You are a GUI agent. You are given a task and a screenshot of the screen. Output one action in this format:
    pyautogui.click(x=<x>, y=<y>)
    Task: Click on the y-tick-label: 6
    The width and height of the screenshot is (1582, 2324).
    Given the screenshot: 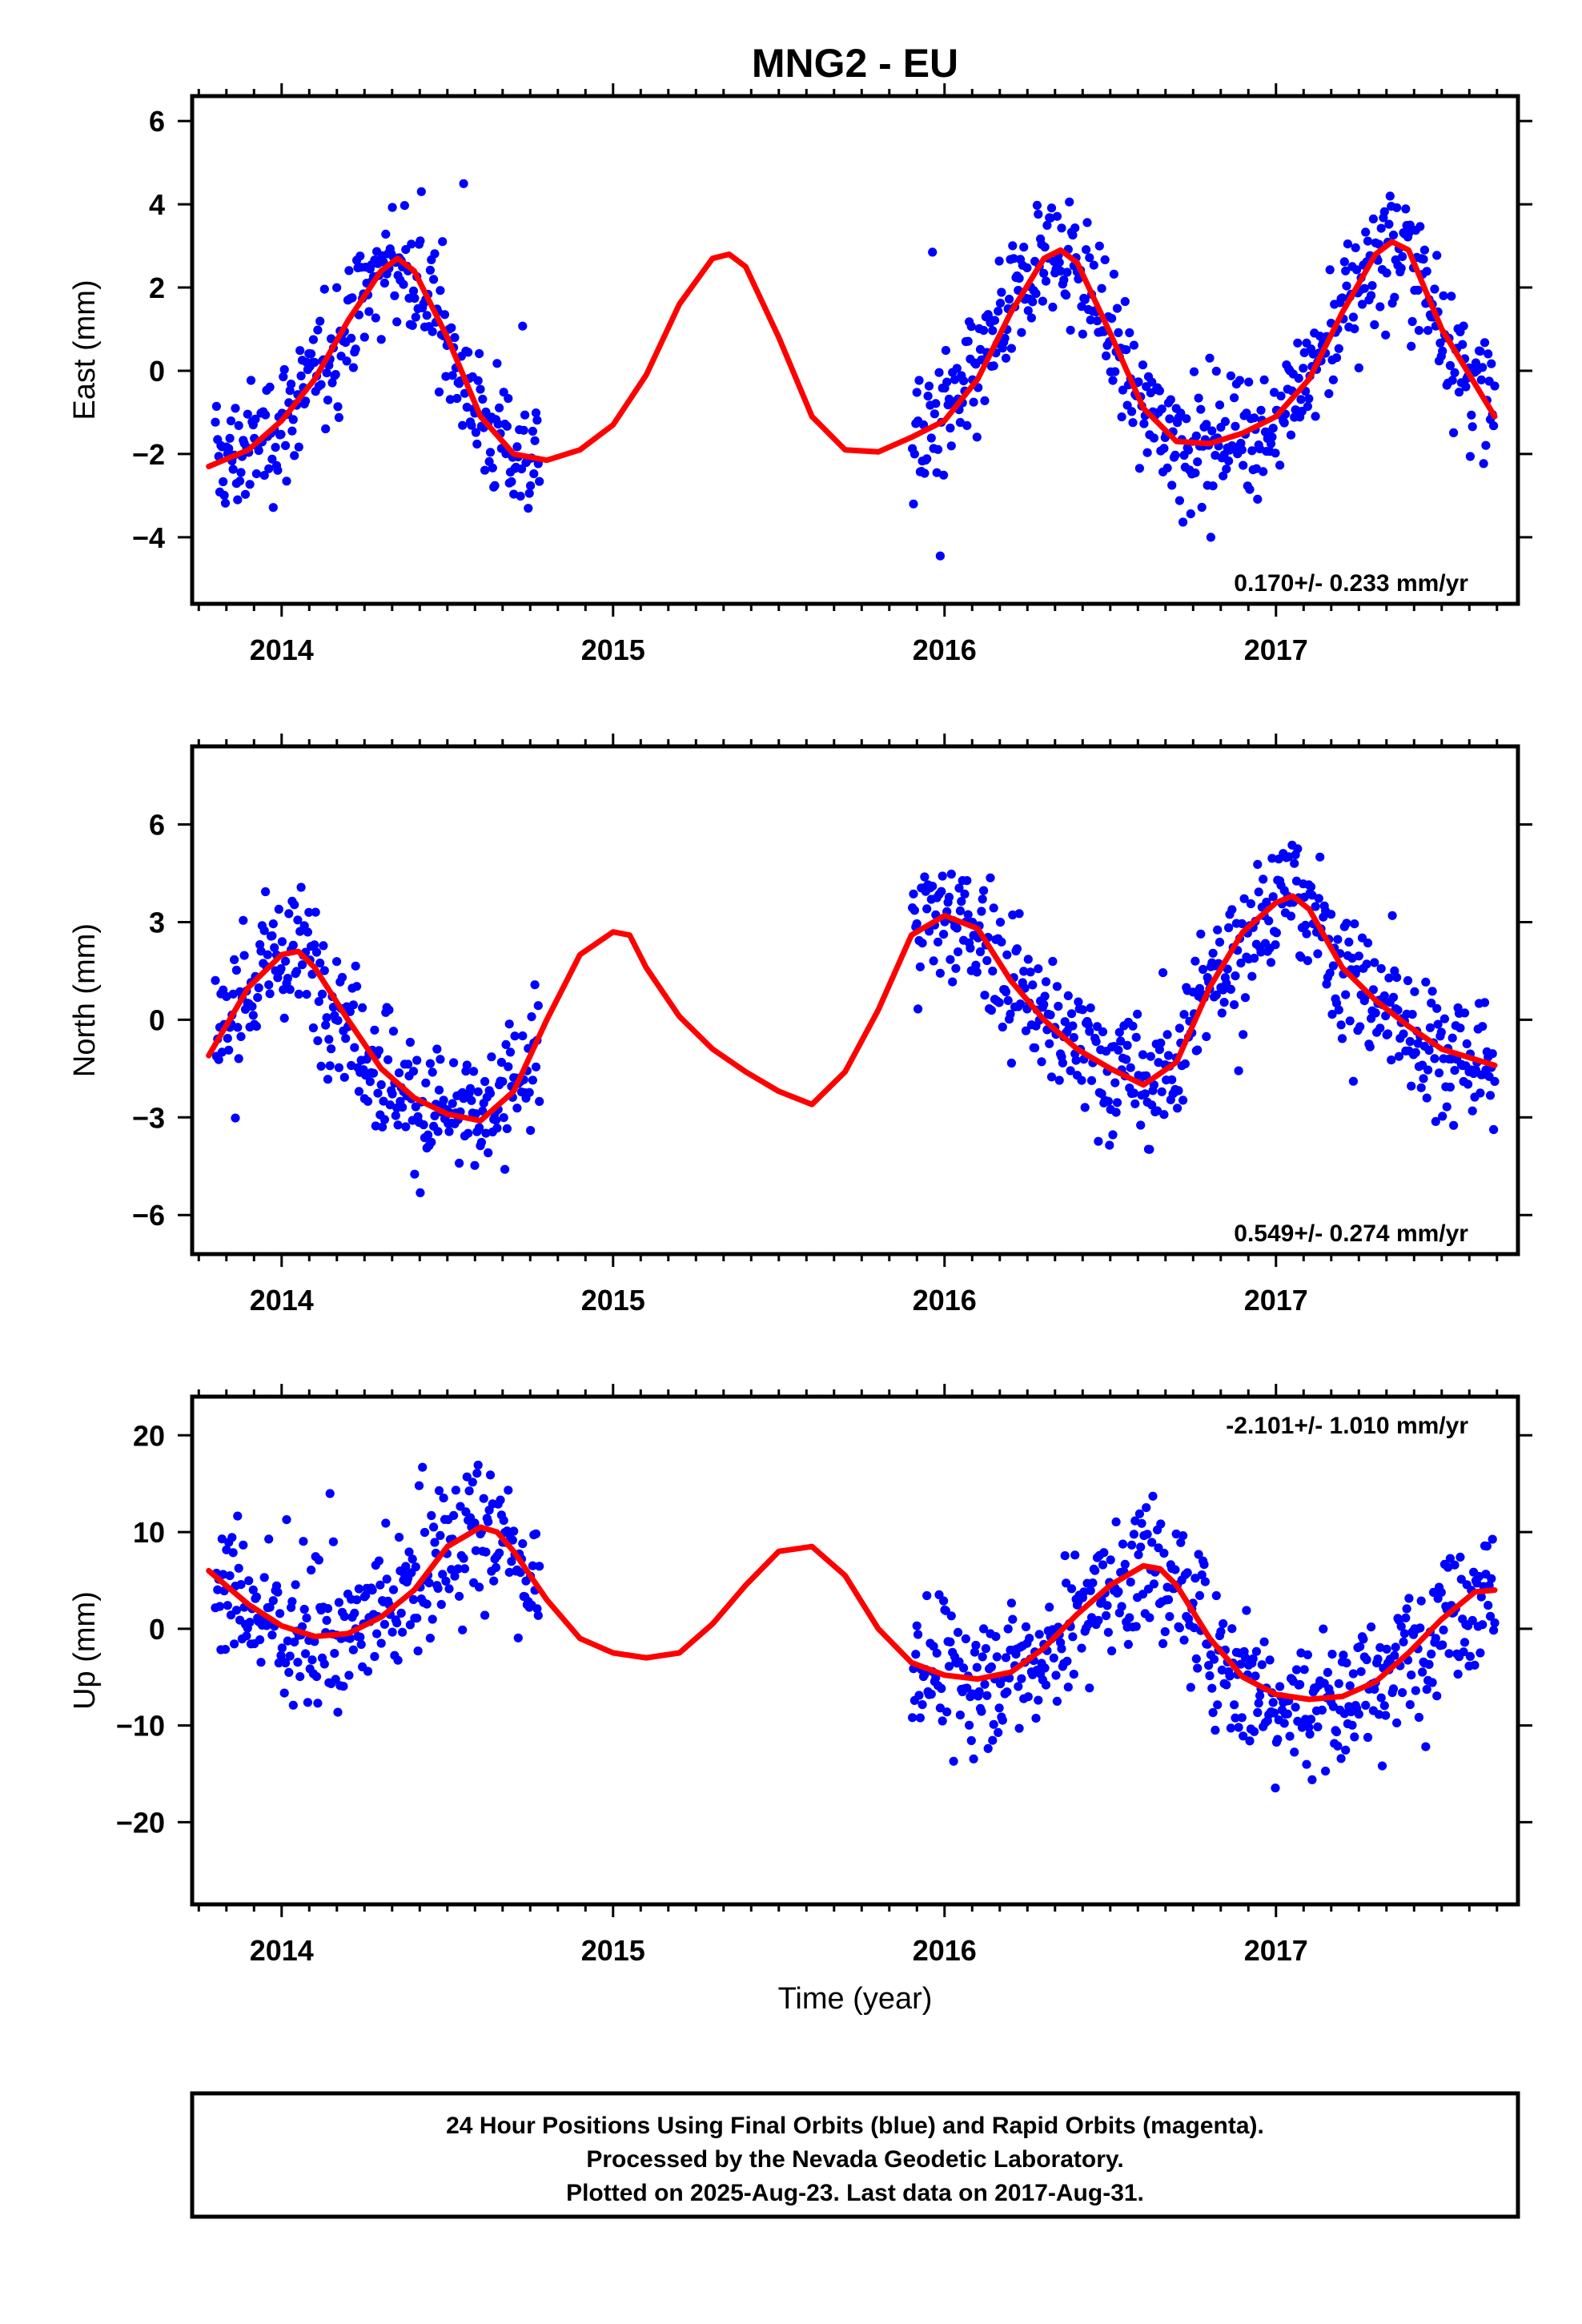 What is the action you would take?
    pyautogui.click(x=157, y=826)
    